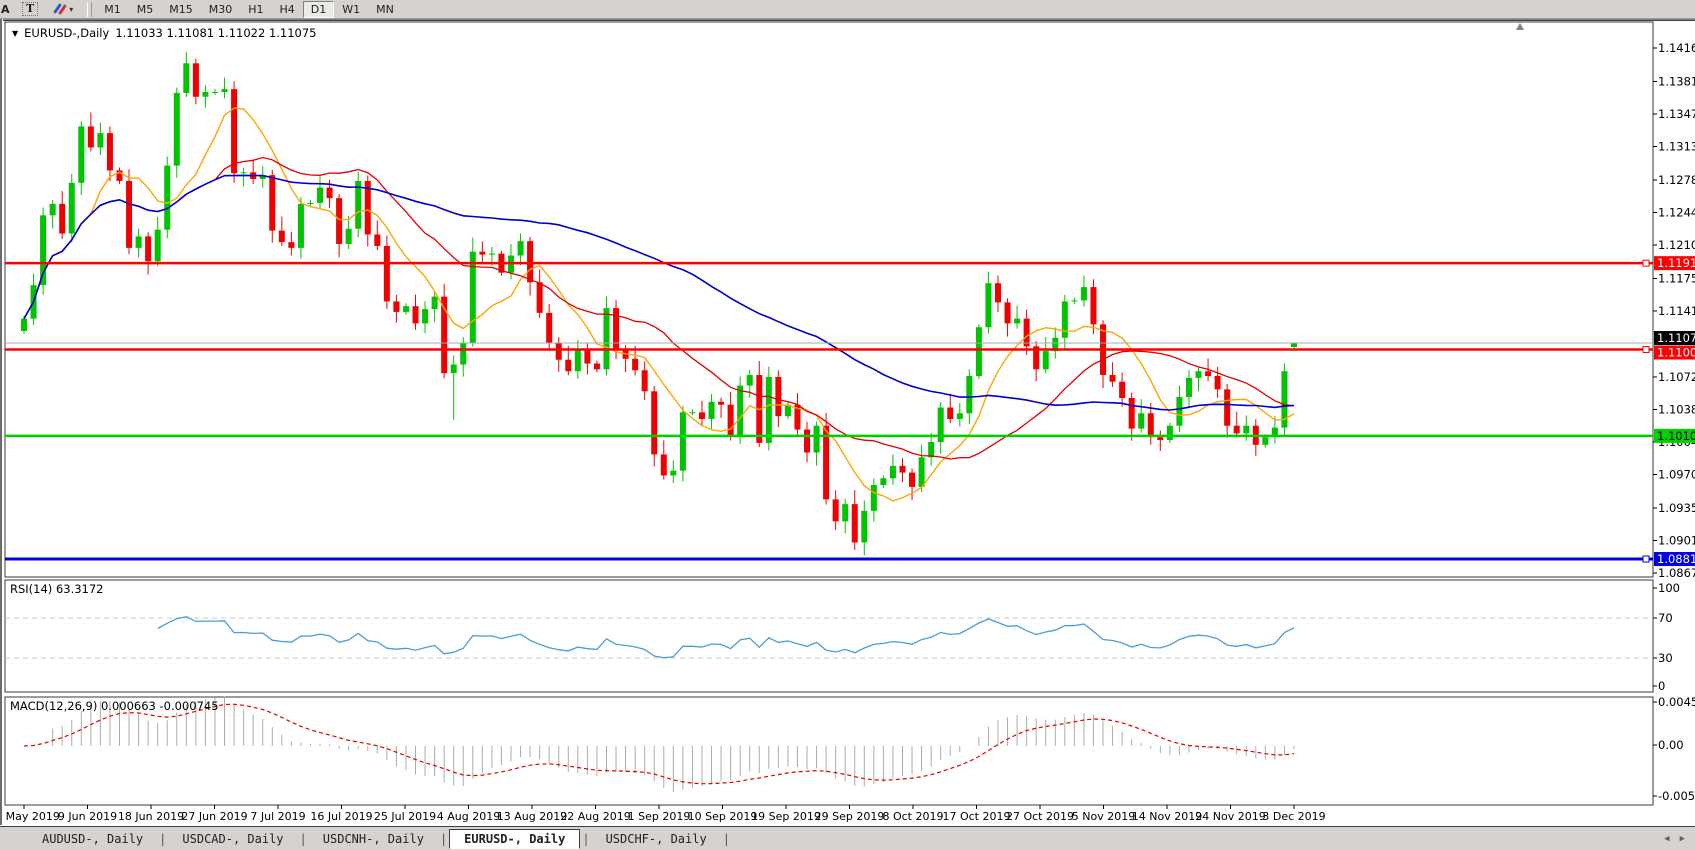  What do you see at coordinates (1671, 745) in the screenshot?
I see `svg-text: 0.00` at bounding box center [1671, 745].